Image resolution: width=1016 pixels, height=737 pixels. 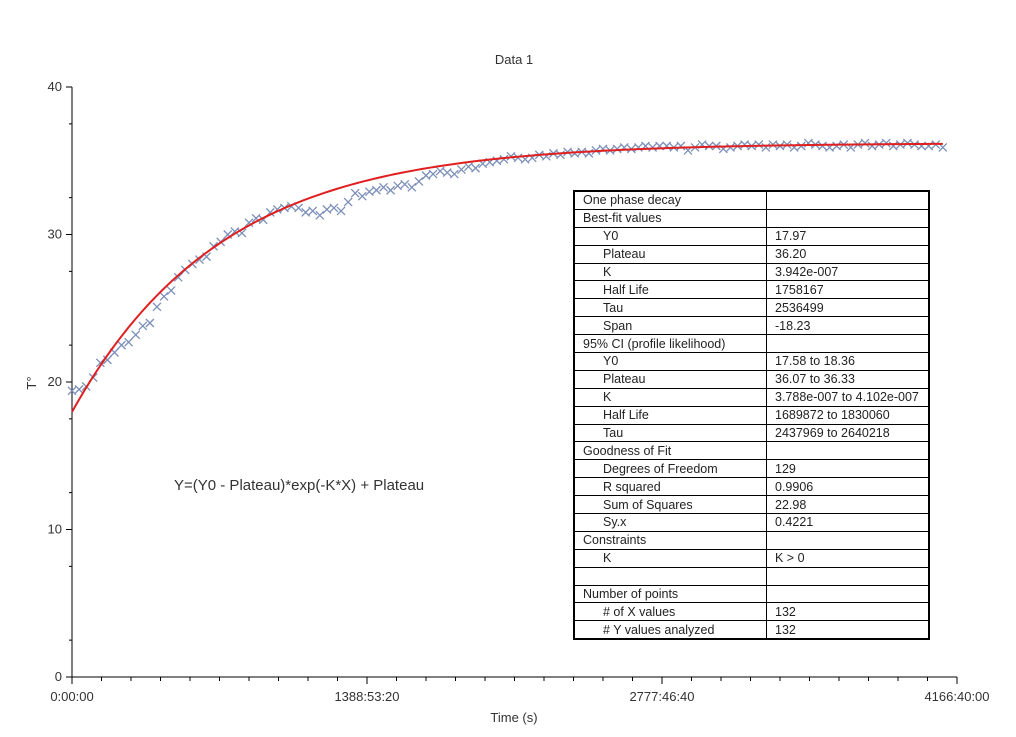 What do you see at coordinates (751, 433) in the screenshot?
I see `results-row: Tau 2437969 to 2640218` at bounding box center [751, 433].